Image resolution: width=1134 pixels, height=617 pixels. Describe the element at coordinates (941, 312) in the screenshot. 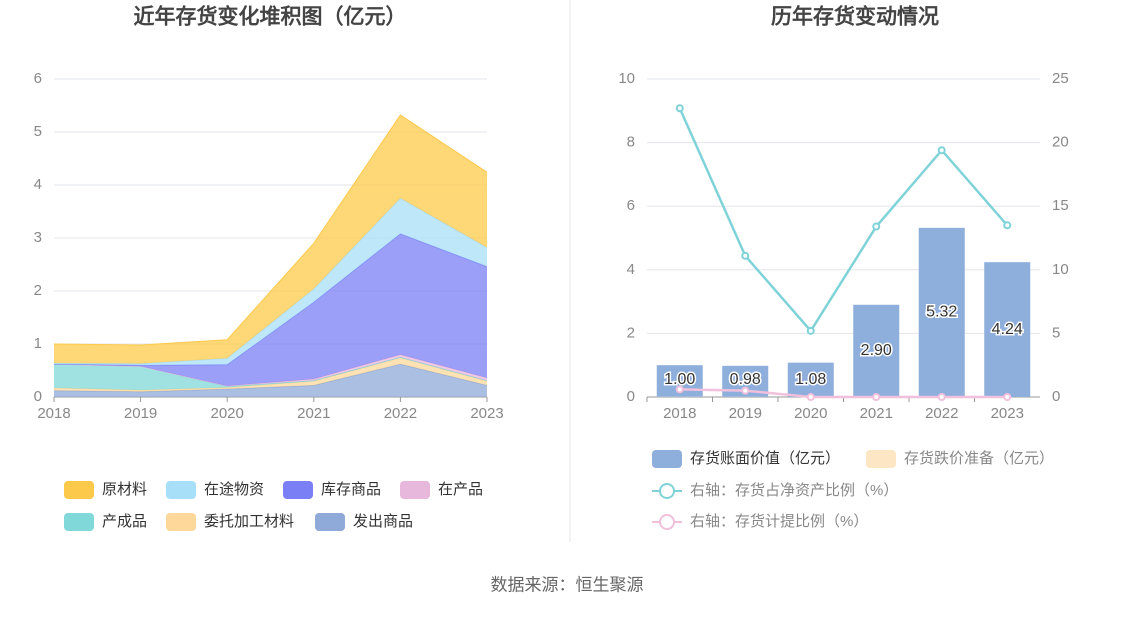

I see `value-label: 5.32` at that location.